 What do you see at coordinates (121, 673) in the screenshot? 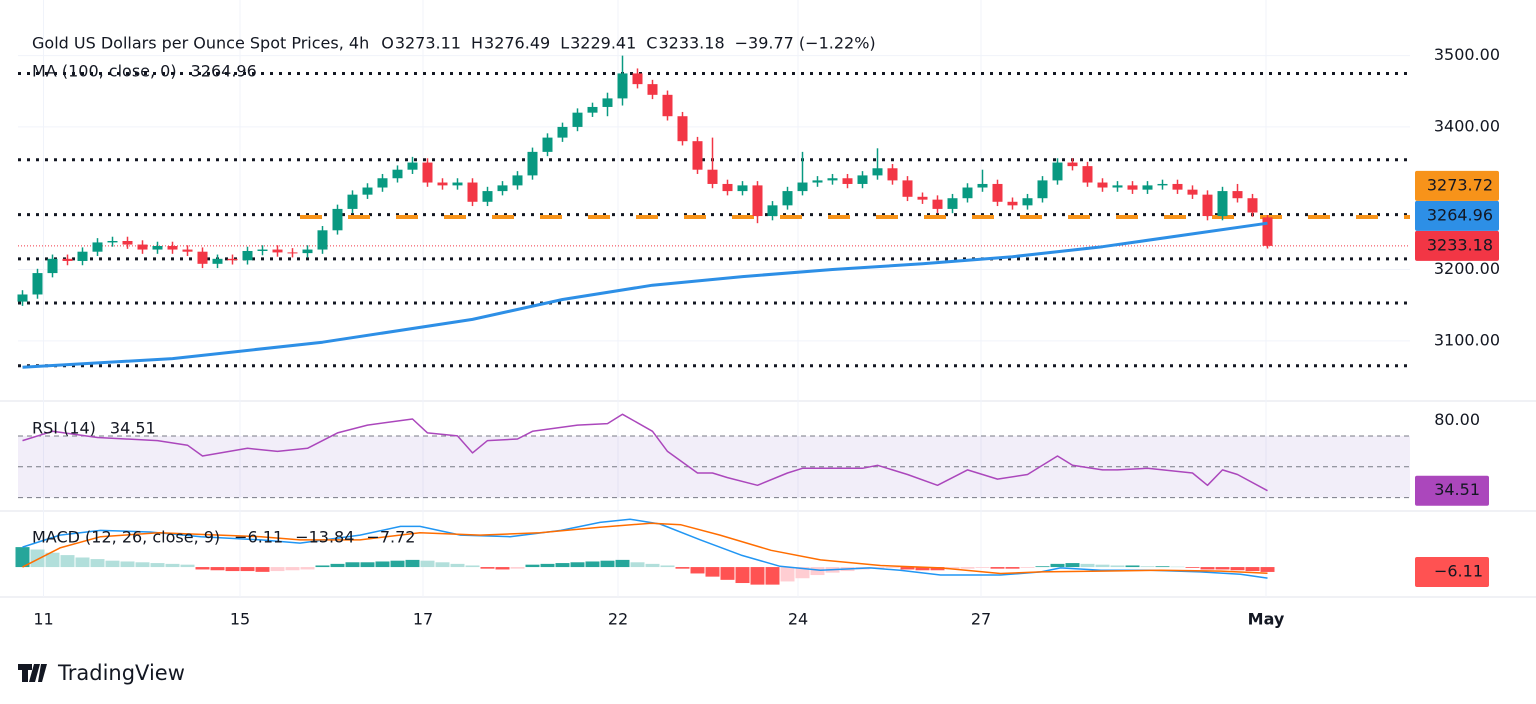
I see `brand: TradingView` at bounding box center [121, 673].